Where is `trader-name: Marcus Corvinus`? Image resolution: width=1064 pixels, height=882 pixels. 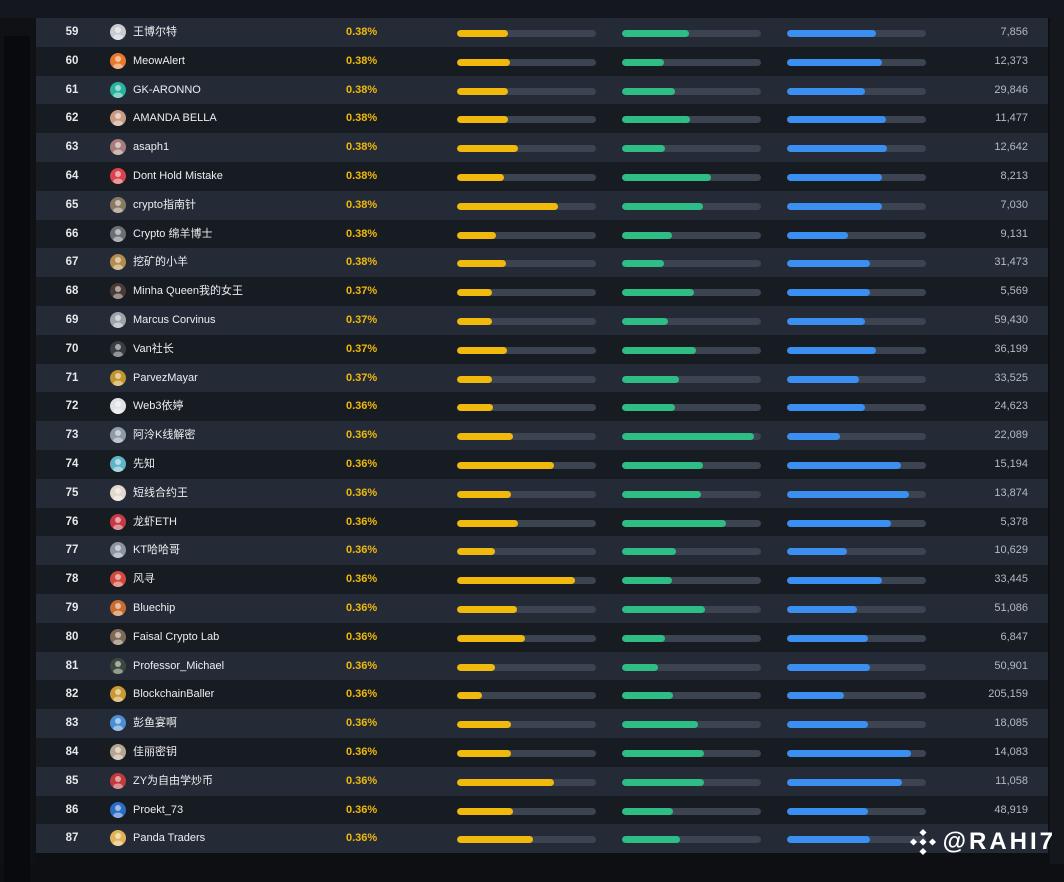 trader-name: Marcus Corvinus is located at coordinates (174, 320).